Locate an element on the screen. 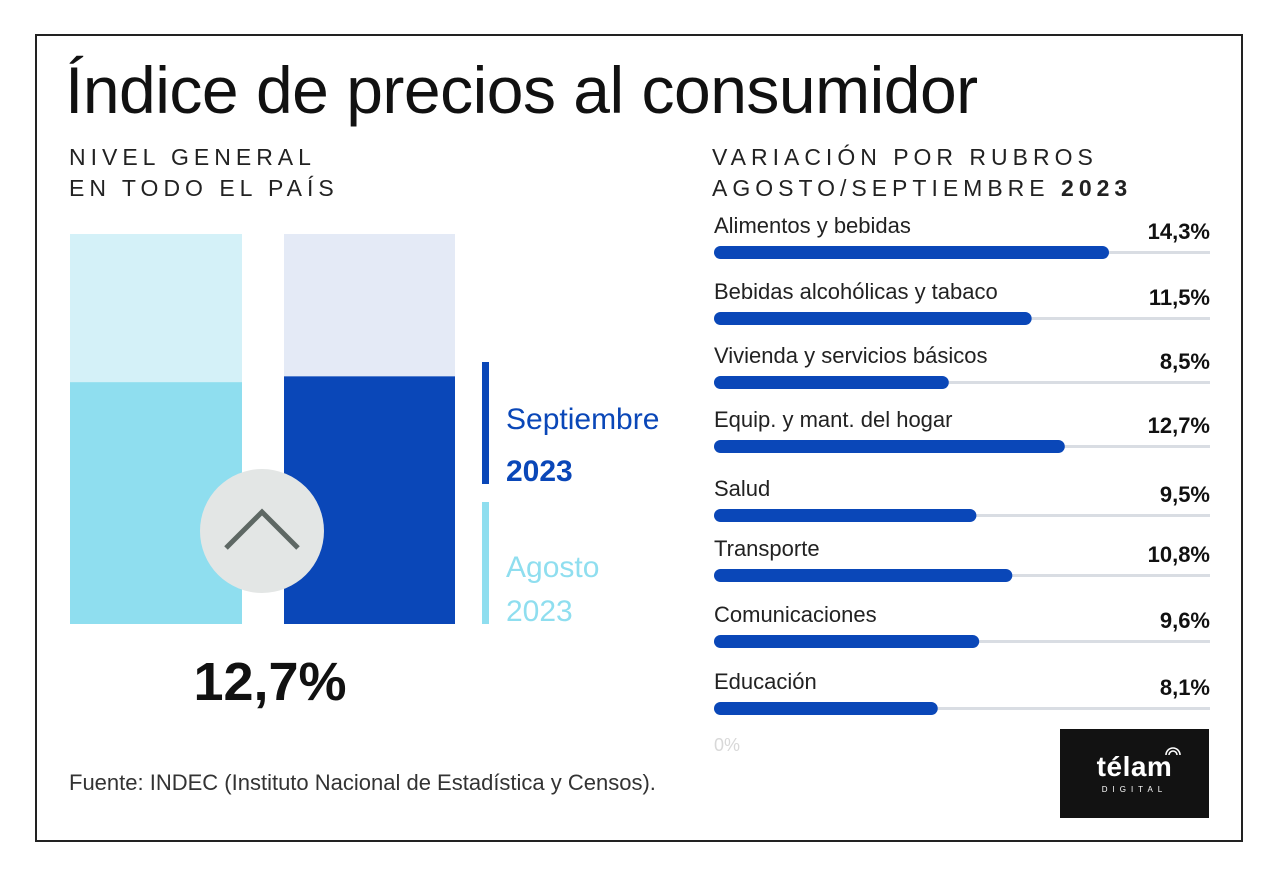  rubro-value: 8,5% is located at coordinates (1185, 361).